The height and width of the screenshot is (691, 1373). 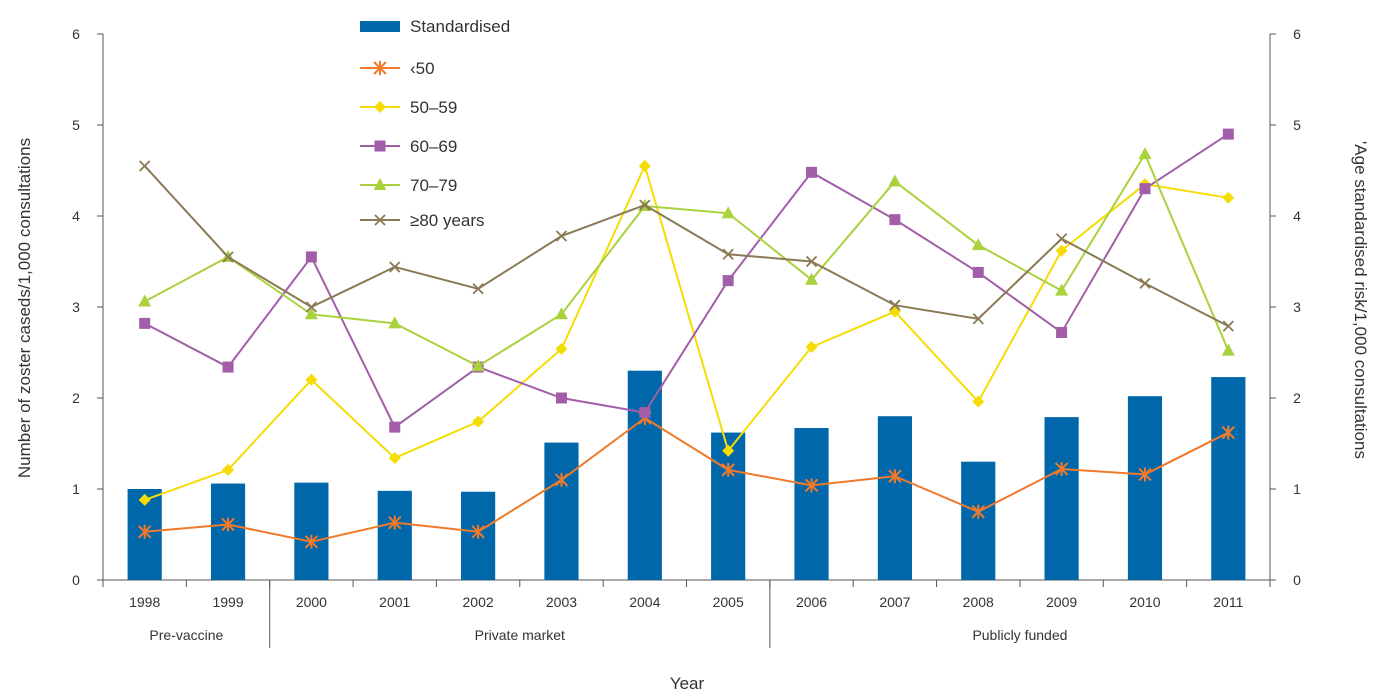 What do you see at coordinates (894, 602) in the screenshot?
I see `x-tick-label: 2007` at bounding box center [894, 602].